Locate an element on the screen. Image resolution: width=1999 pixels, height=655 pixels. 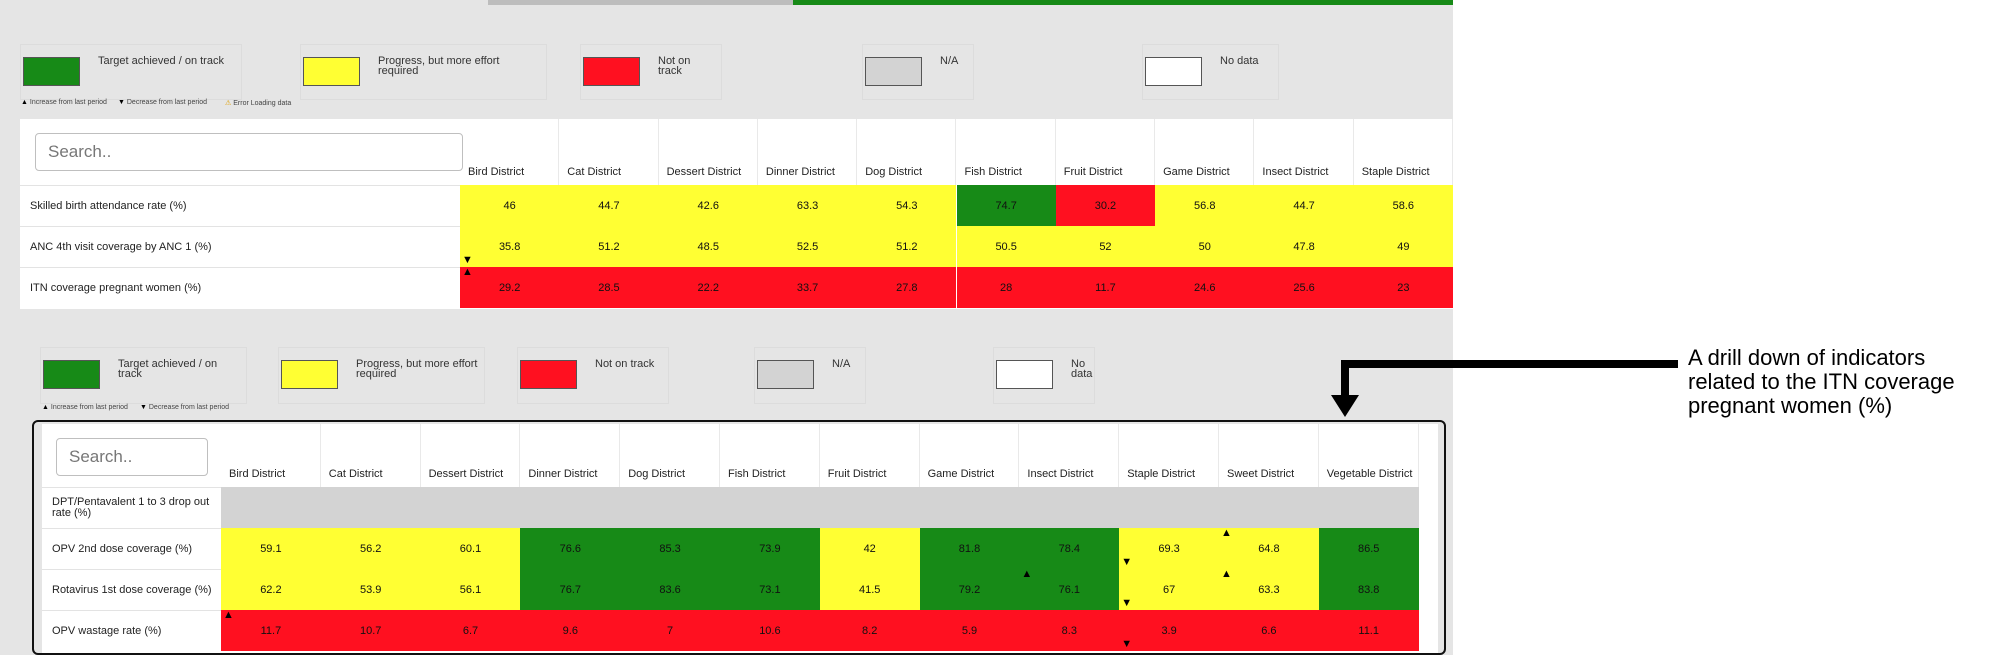
table-cell: 59.1 is located at coordinates (271, 548).